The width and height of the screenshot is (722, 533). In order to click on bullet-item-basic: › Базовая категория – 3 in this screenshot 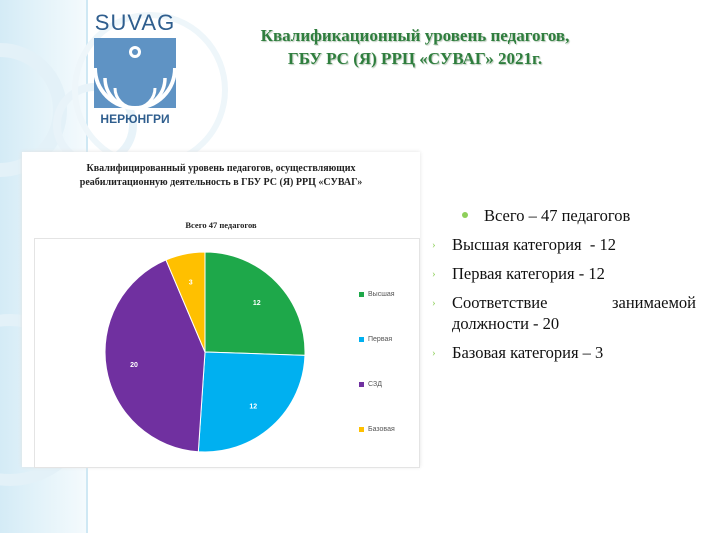, I will do `click(564, 352)`.